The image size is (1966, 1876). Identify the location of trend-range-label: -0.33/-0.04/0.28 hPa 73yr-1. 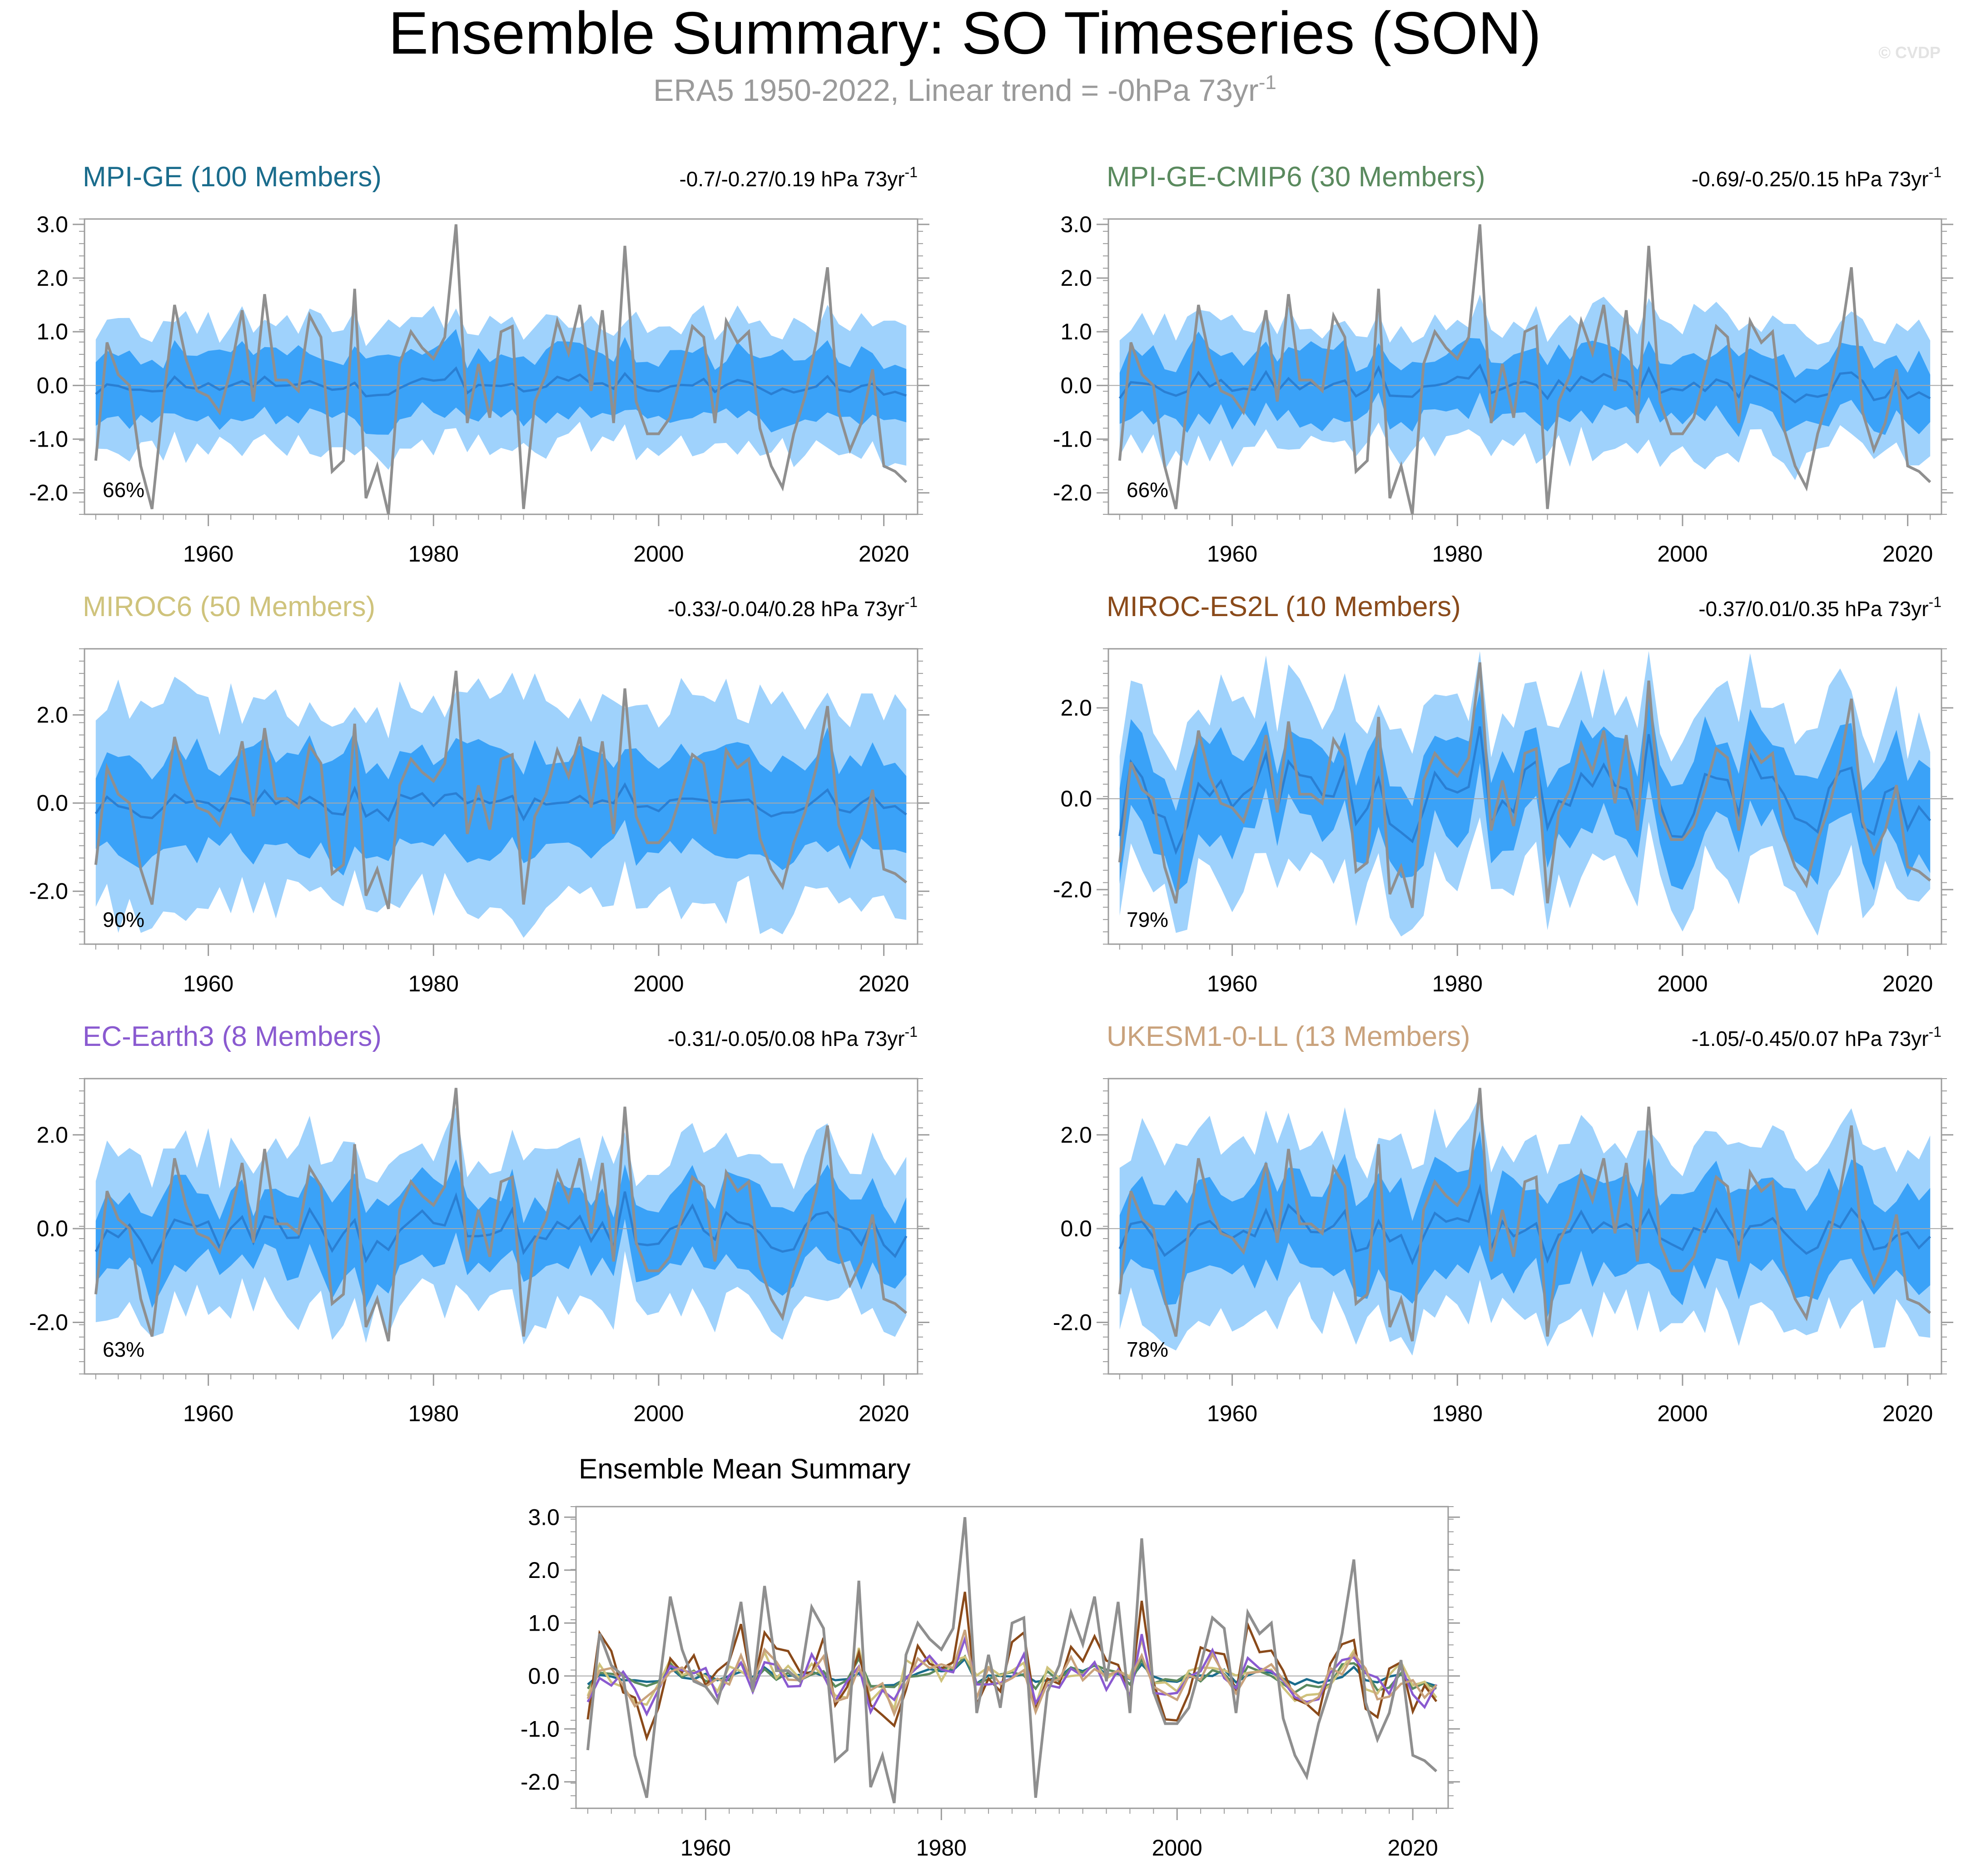
(793, 607).